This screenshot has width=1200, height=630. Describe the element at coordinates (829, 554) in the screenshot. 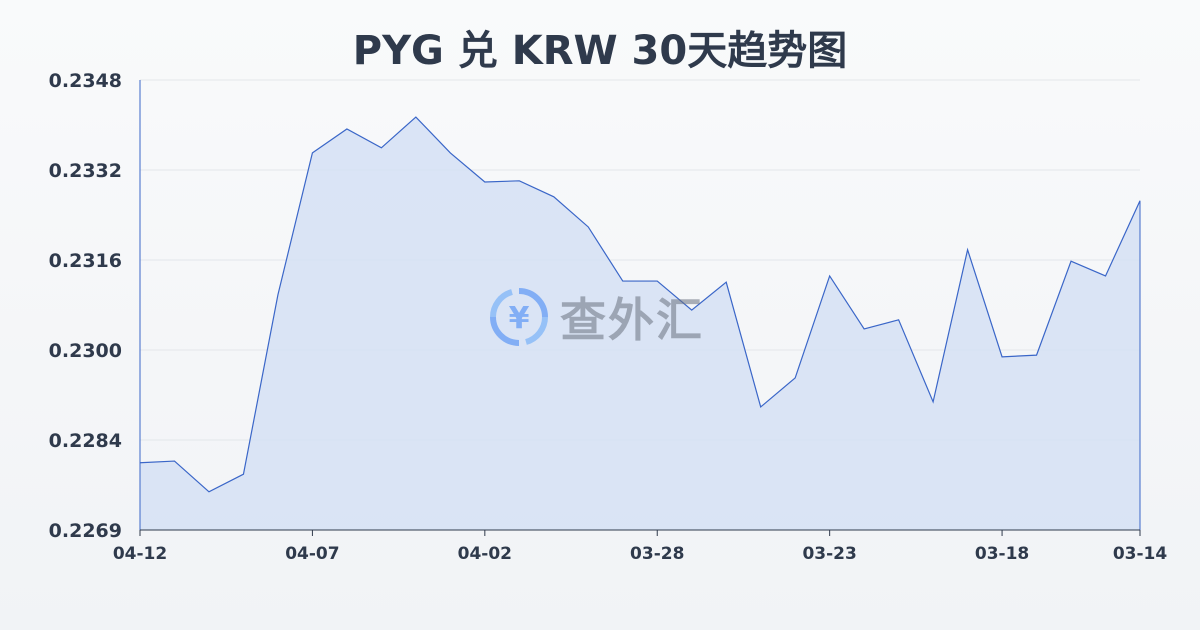

I see `x-tick-label: 03-23` at that location.